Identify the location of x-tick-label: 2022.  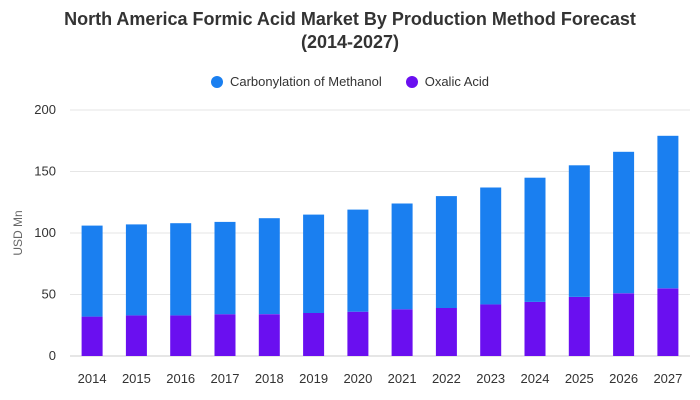
(446, 378).